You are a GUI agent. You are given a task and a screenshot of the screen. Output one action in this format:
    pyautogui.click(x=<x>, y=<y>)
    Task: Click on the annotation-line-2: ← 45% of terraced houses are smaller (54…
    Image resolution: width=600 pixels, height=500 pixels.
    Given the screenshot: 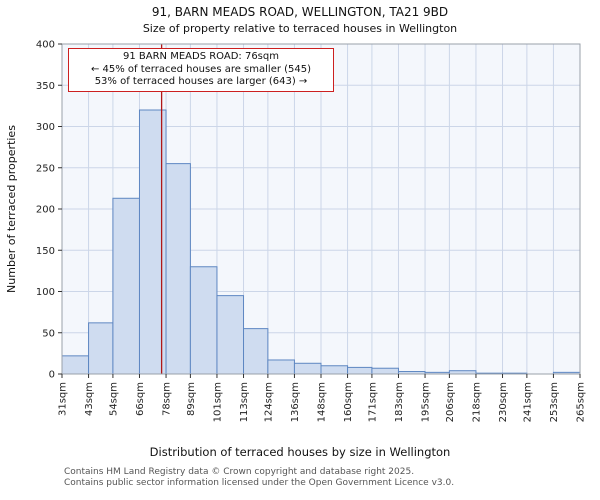 What is the action you would take?
    pyautogui.click(x=201, y=69)
    